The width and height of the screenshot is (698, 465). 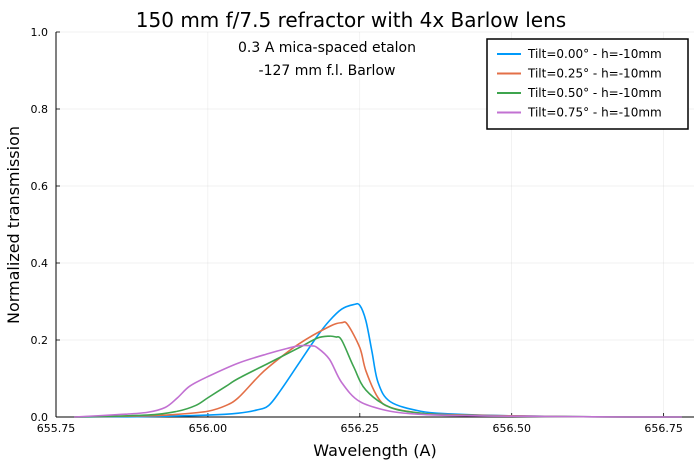 What do you see at coordinates (40, 109) in the screenshot?
I see `y-tick-label: 0.8` at bounding box center [40, 109].